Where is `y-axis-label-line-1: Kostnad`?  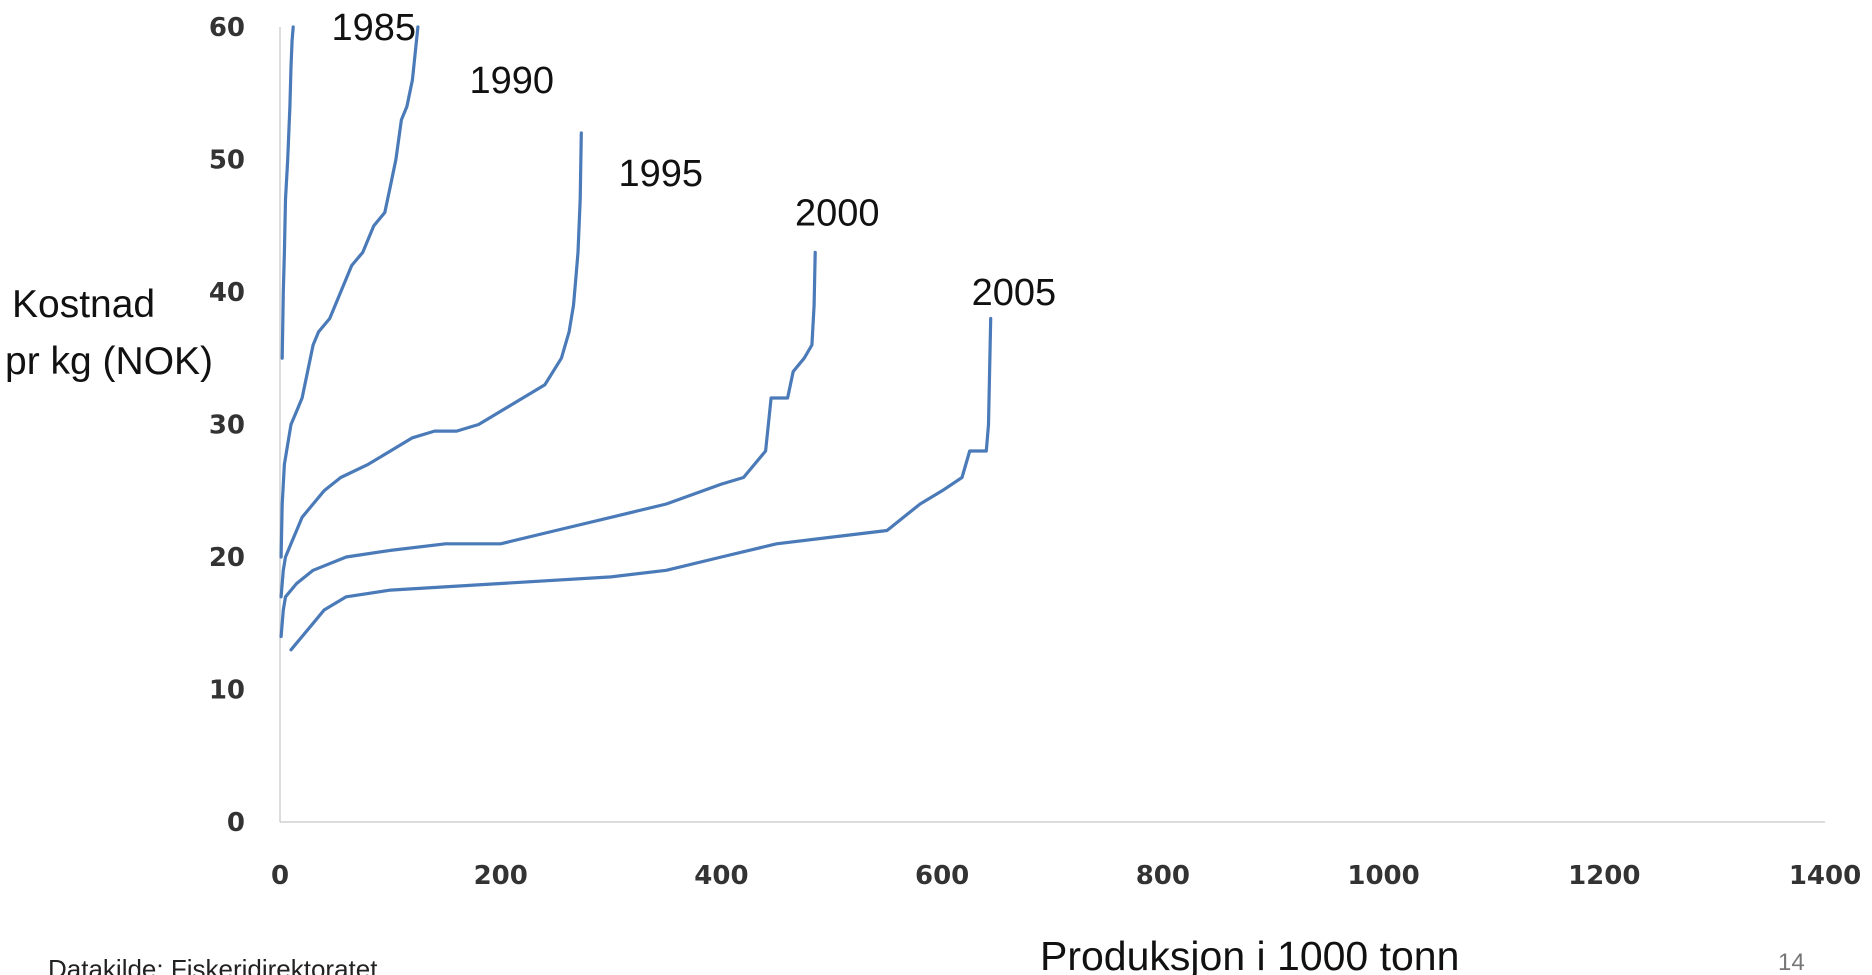
y-axis-label-line-1: Kostnad is located at coordinates (83, 304).